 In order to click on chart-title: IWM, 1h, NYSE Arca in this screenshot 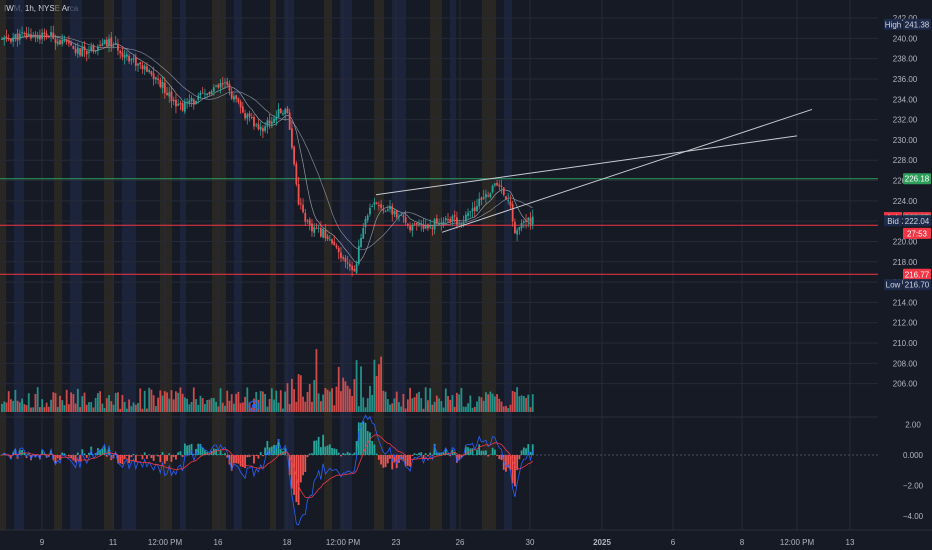, I will do `click(41, 8)`.